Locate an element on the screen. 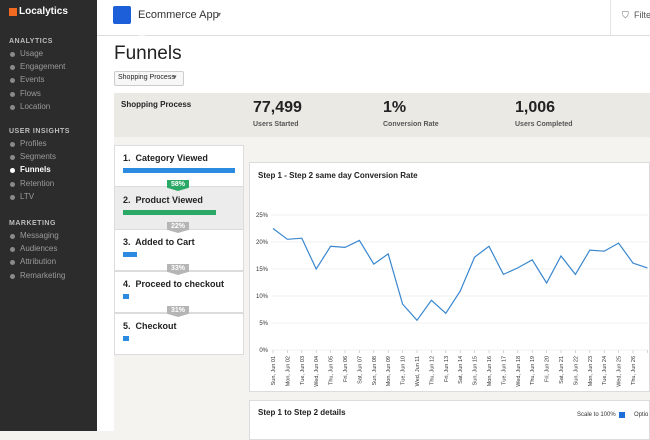 Image resolution: width=650 pixels, height=440 pixels. x-tick-label: Wed, Jun 25 is located at coordinates (620, 371).